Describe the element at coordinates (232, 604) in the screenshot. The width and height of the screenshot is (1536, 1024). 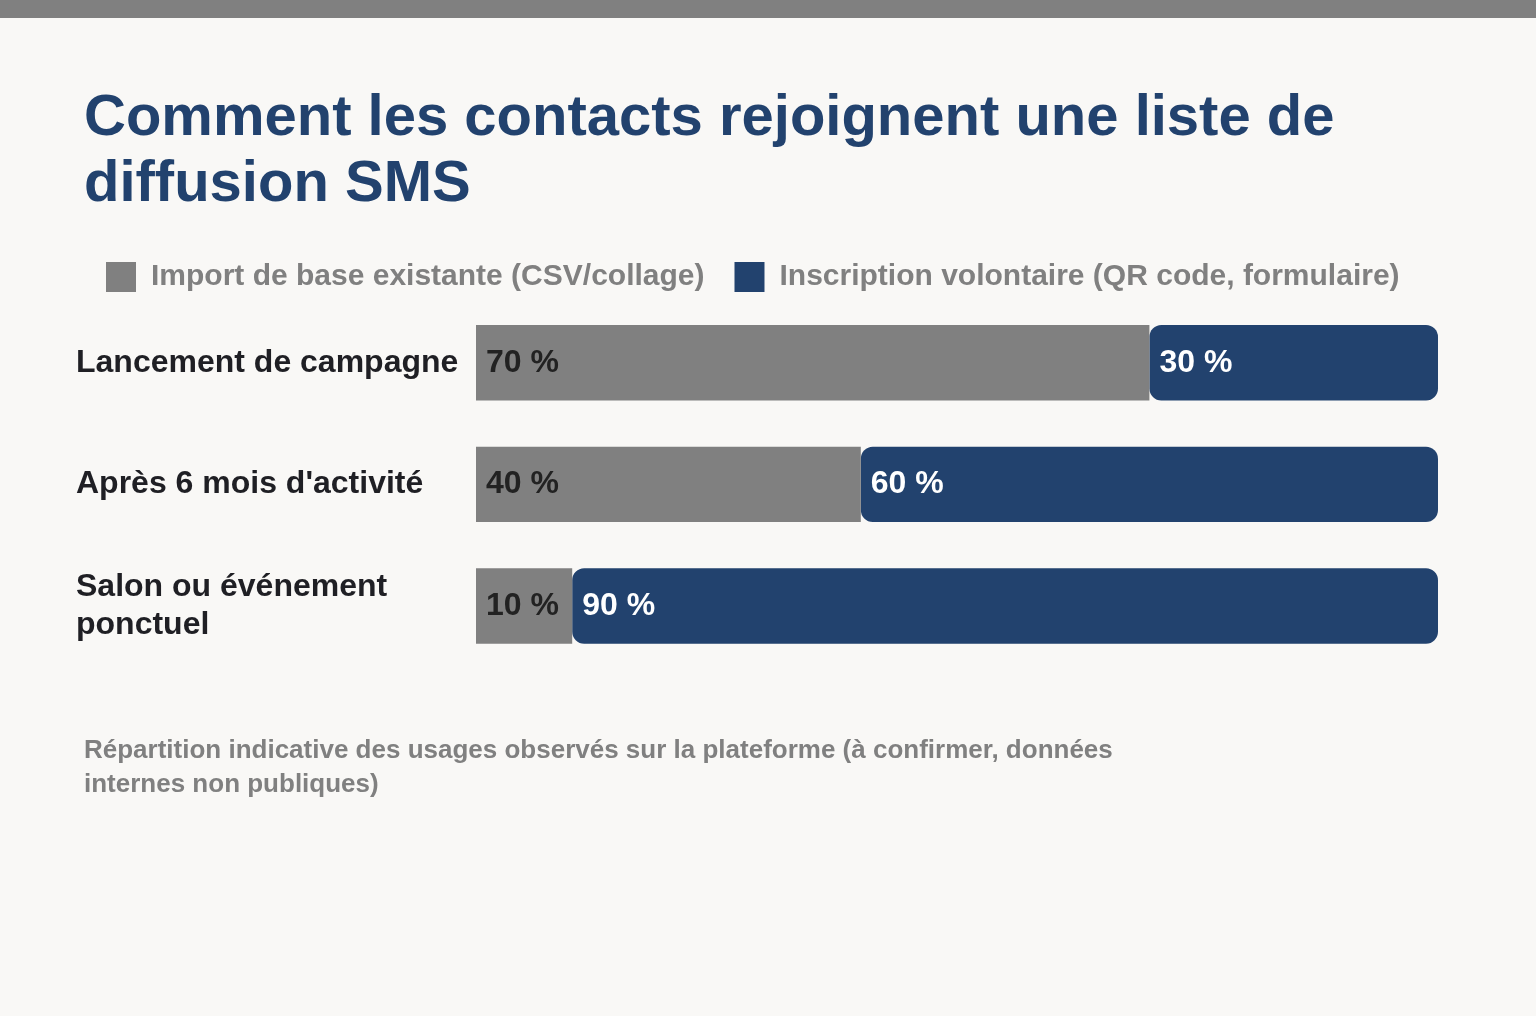
I see `y-tick-label: Salon ou événement ponctuel` at that location.